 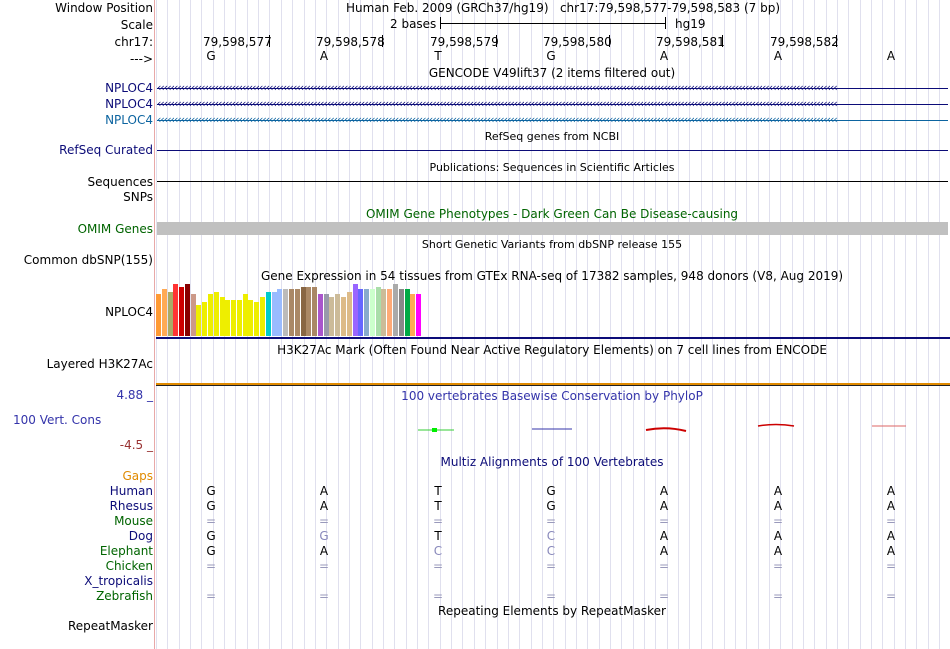 I want to click on refseq-gene-line, so click(x=552, y=150).